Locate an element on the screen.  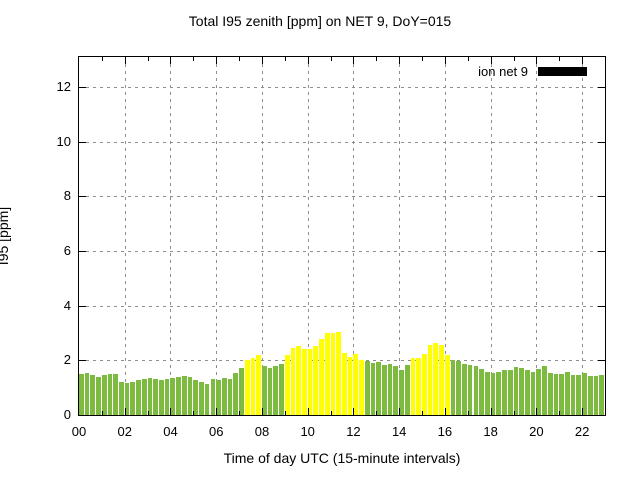
y-tick-label: 6 is located at coordinates (67, 251).